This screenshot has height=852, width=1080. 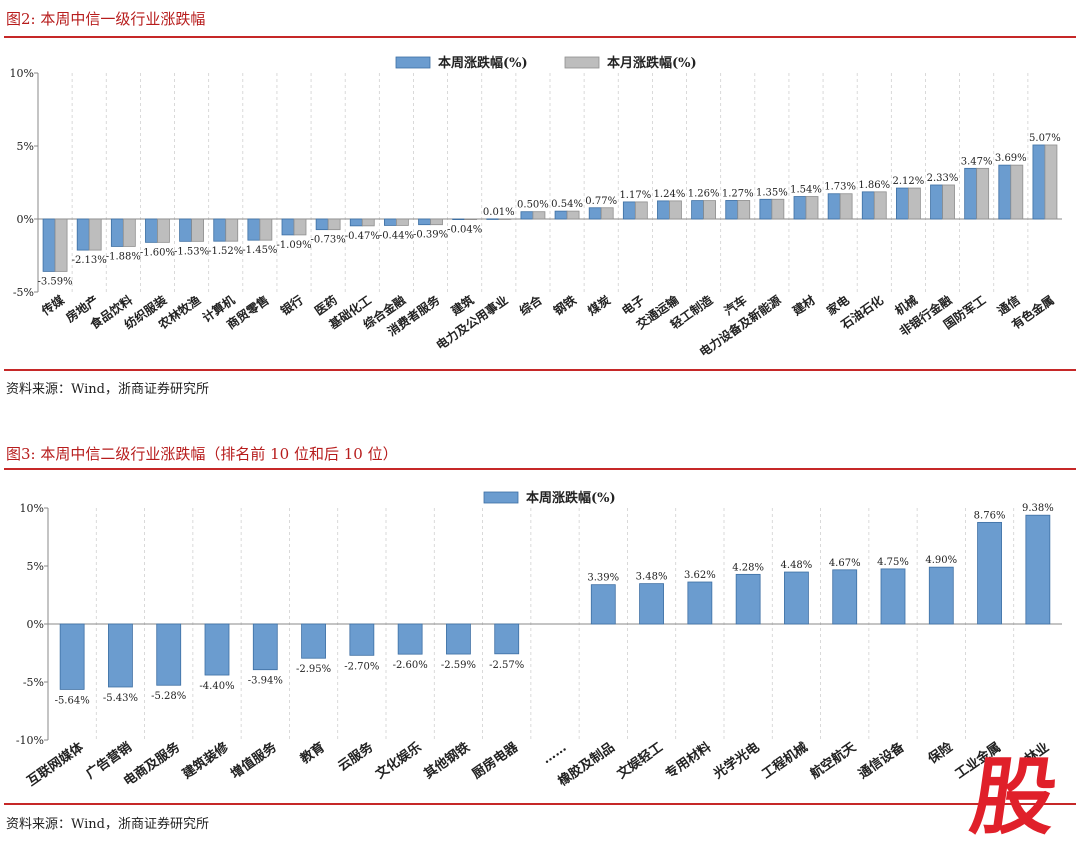 What do you see at coordinates (652, 63) in the screenshot?
I see `legend-label-month: 本月涨跌幅(%)` at bounding box center [652, 63].